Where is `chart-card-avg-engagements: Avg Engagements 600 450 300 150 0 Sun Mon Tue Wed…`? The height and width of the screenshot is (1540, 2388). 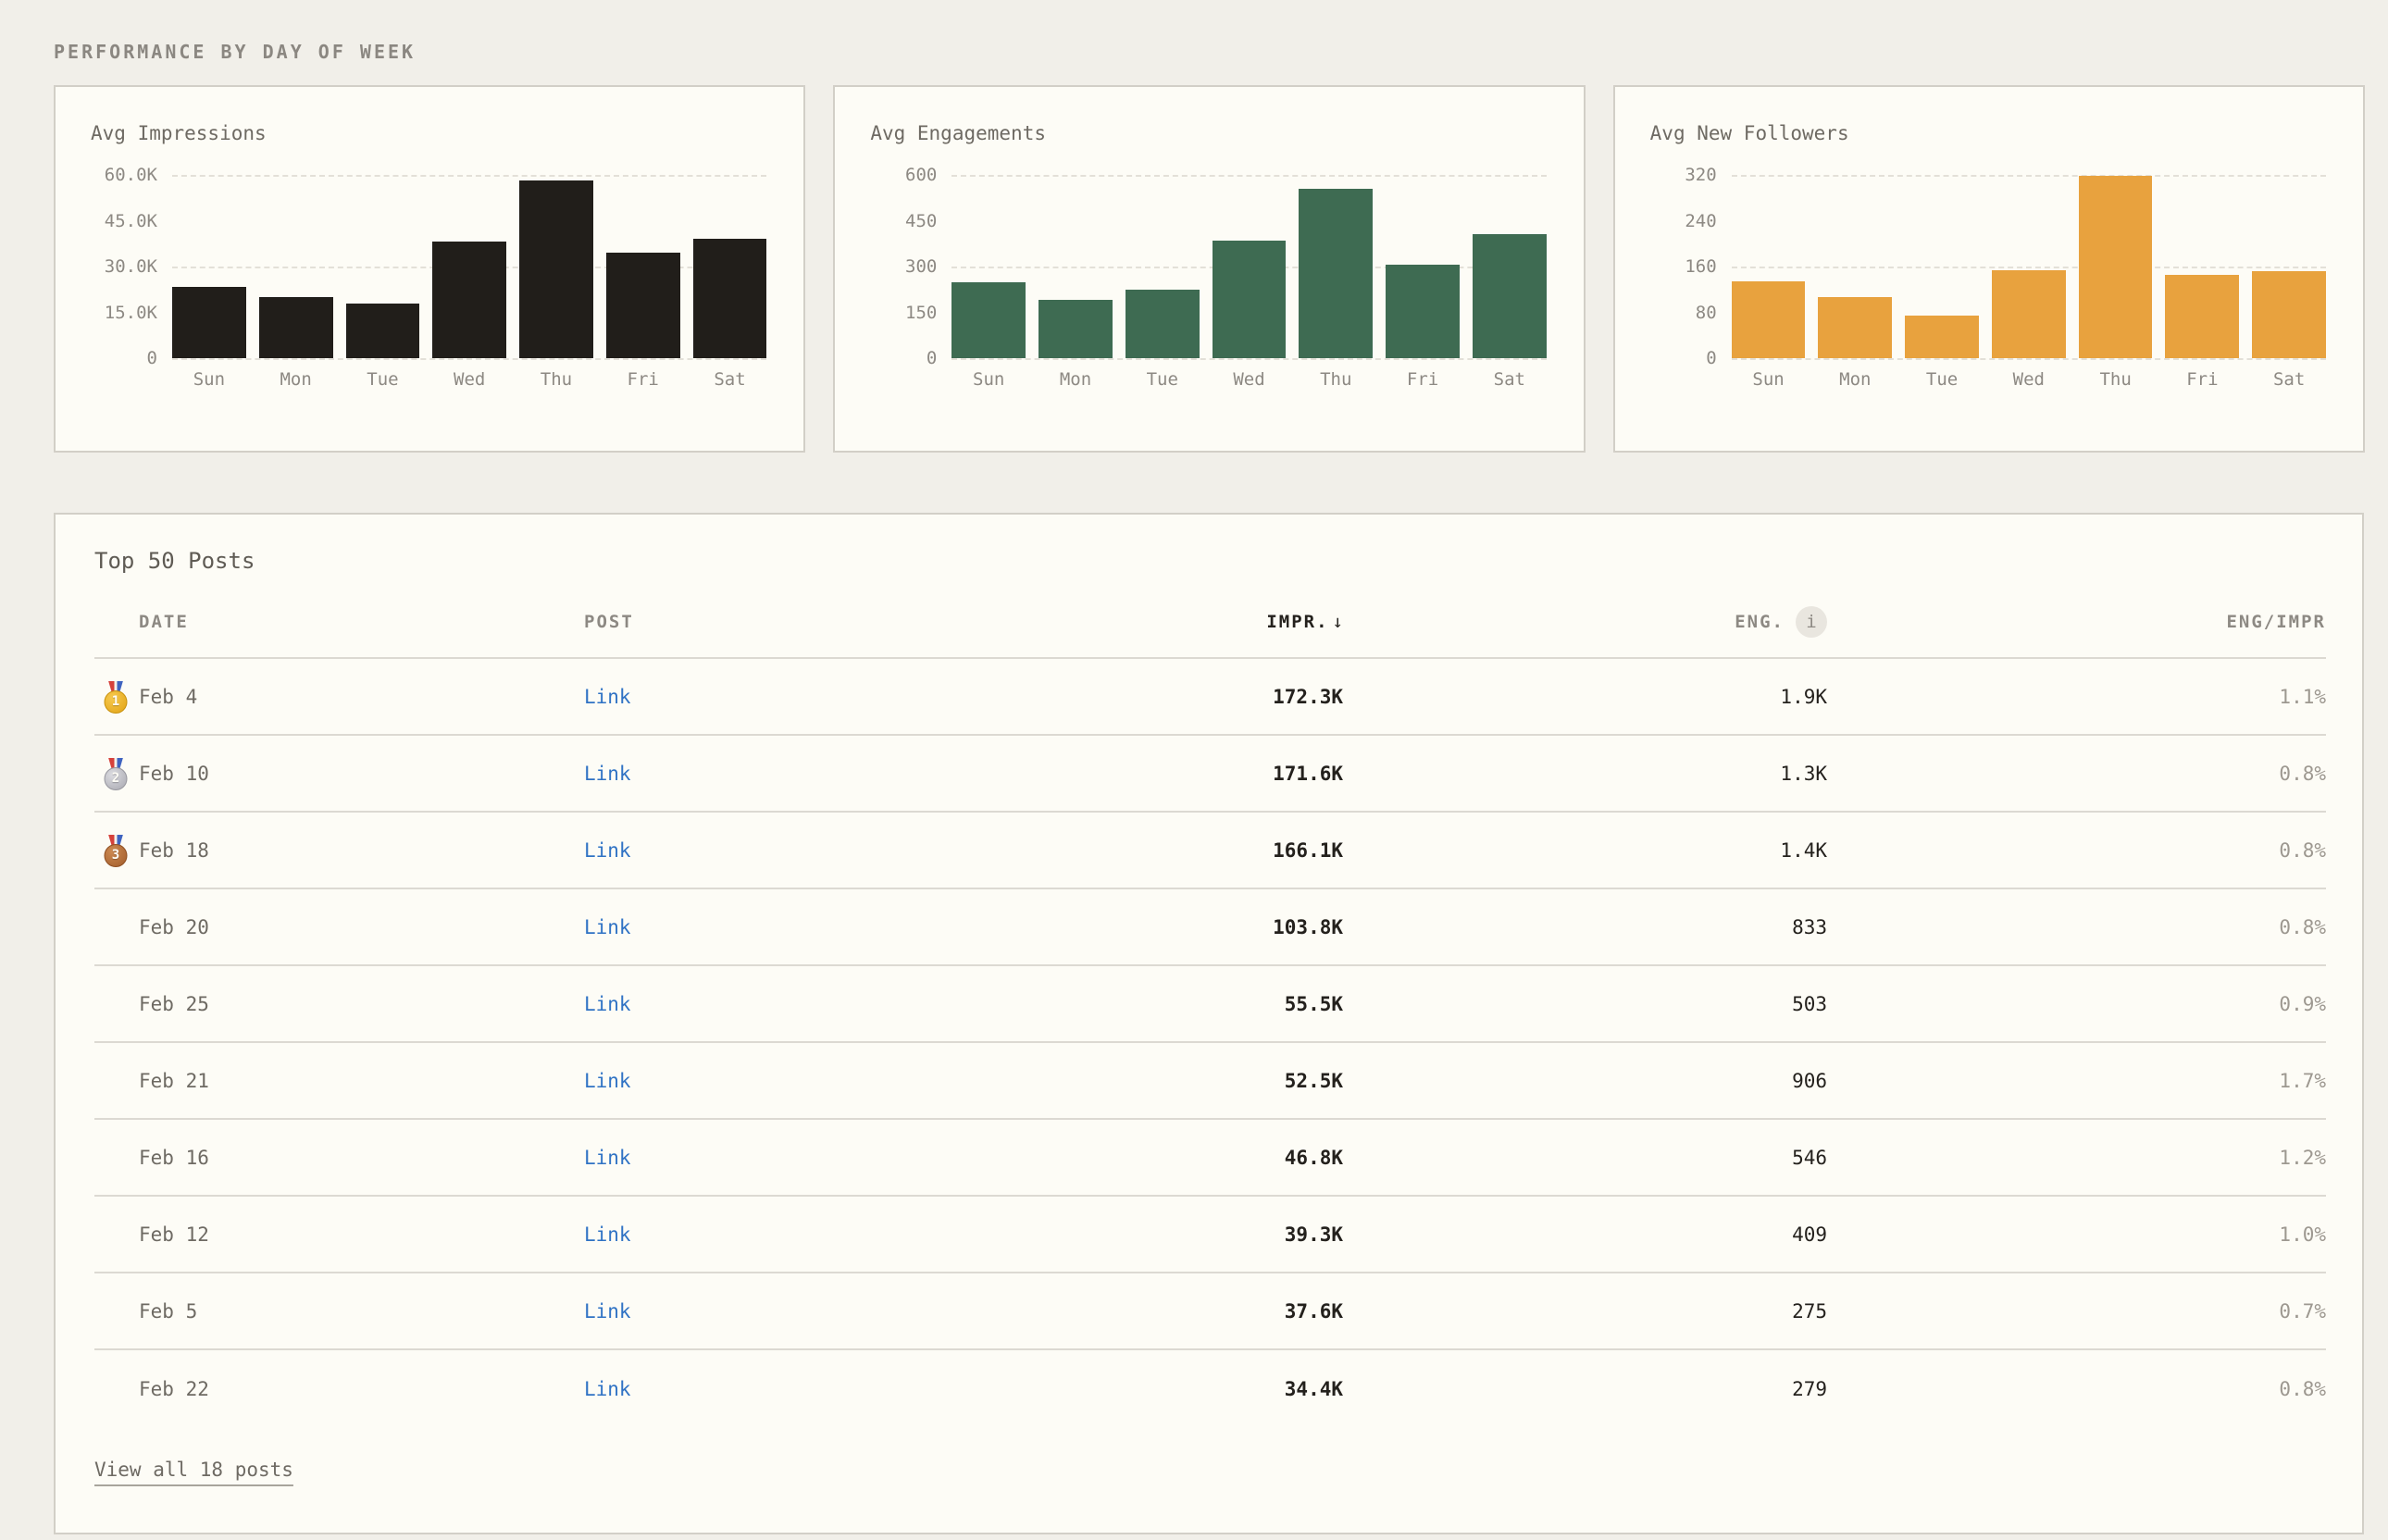 chart-card-avg-engagements: Avg Engagements 600 450 300 150 0 Sun Mon Tue Wed… is located at coordinates (1209, 269).